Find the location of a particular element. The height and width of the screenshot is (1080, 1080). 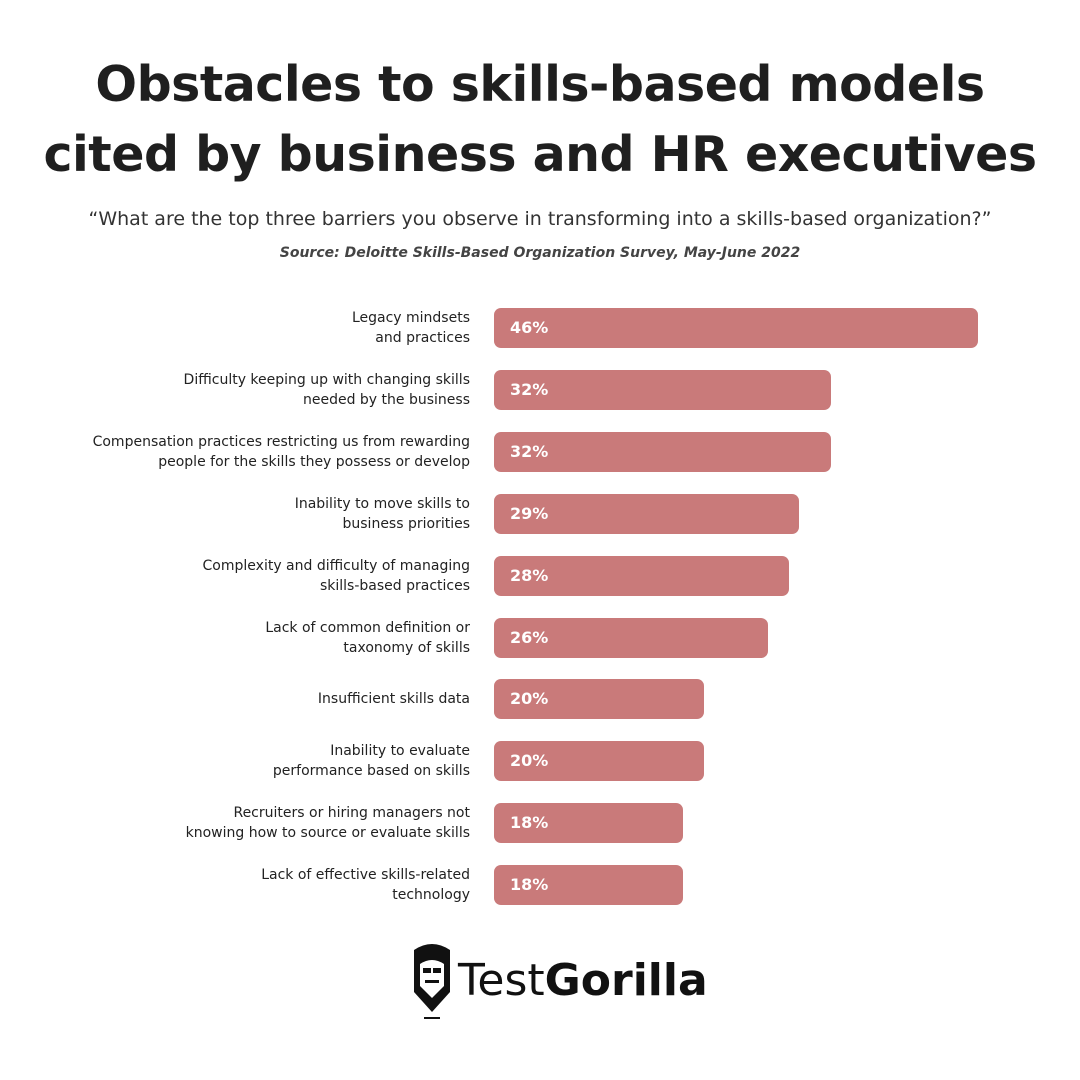

category-label: Legacy mindsets and practices is located at coordinates (410, 328).